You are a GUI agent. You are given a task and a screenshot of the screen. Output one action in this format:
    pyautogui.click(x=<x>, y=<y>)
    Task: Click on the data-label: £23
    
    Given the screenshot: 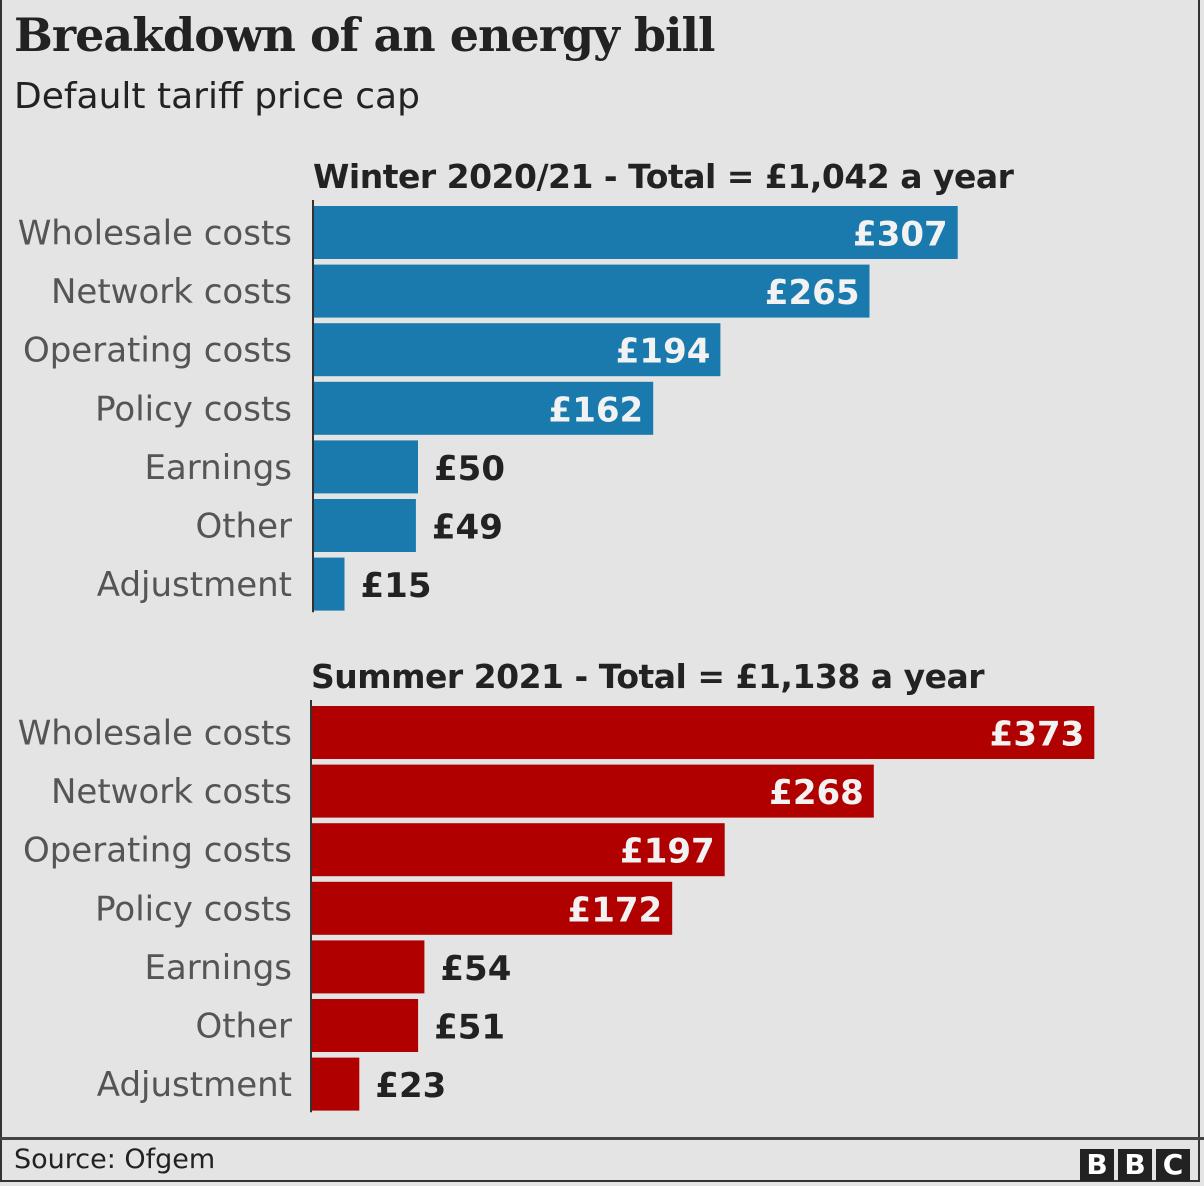 What is the action you would take?
    pyautogui.click(x=410, y=1086)
    